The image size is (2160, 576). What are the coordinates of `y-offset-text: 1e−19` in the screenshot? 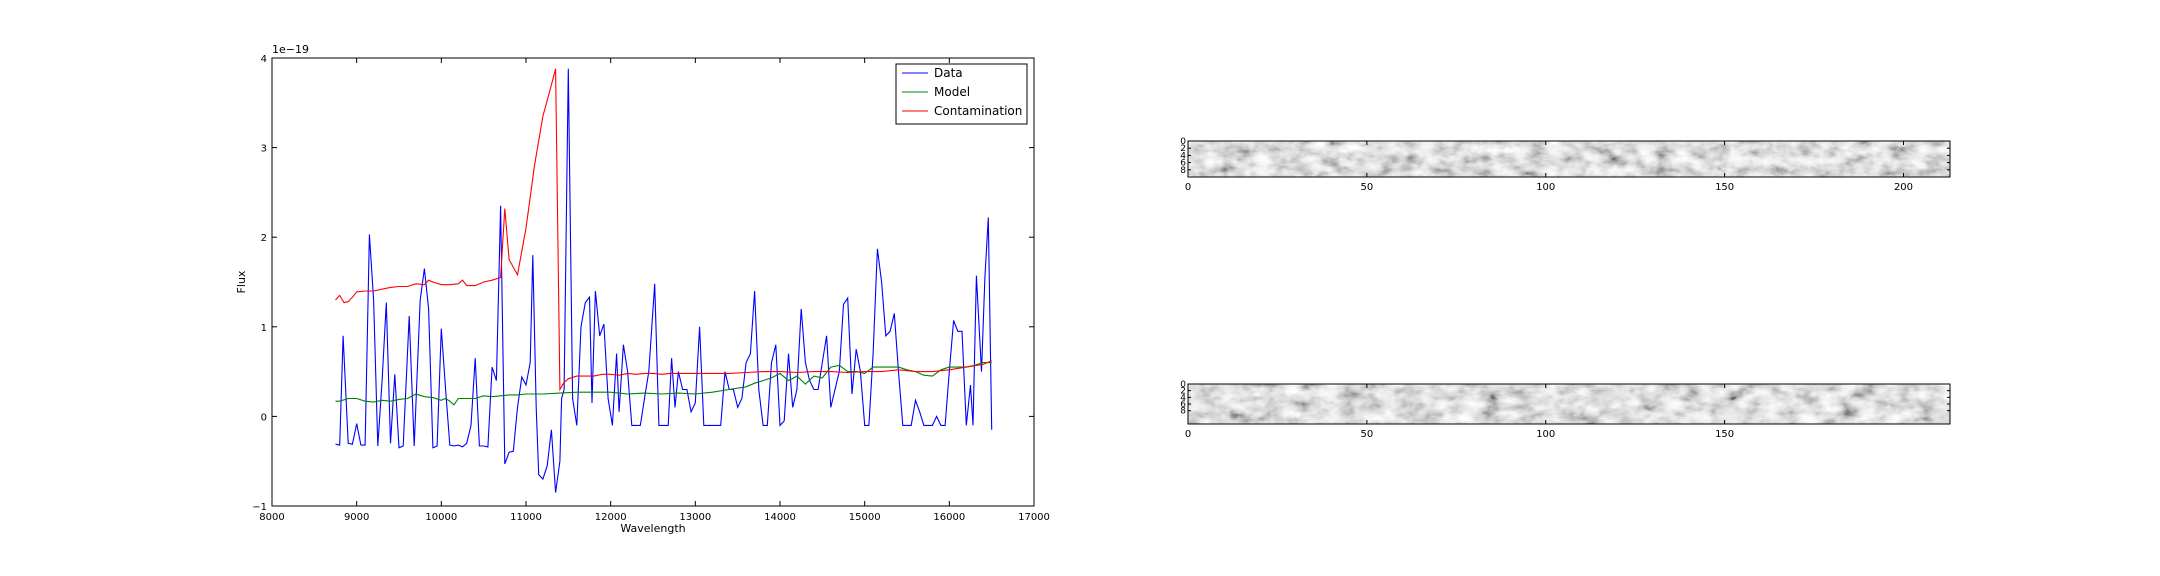 It's located at (290, 49).